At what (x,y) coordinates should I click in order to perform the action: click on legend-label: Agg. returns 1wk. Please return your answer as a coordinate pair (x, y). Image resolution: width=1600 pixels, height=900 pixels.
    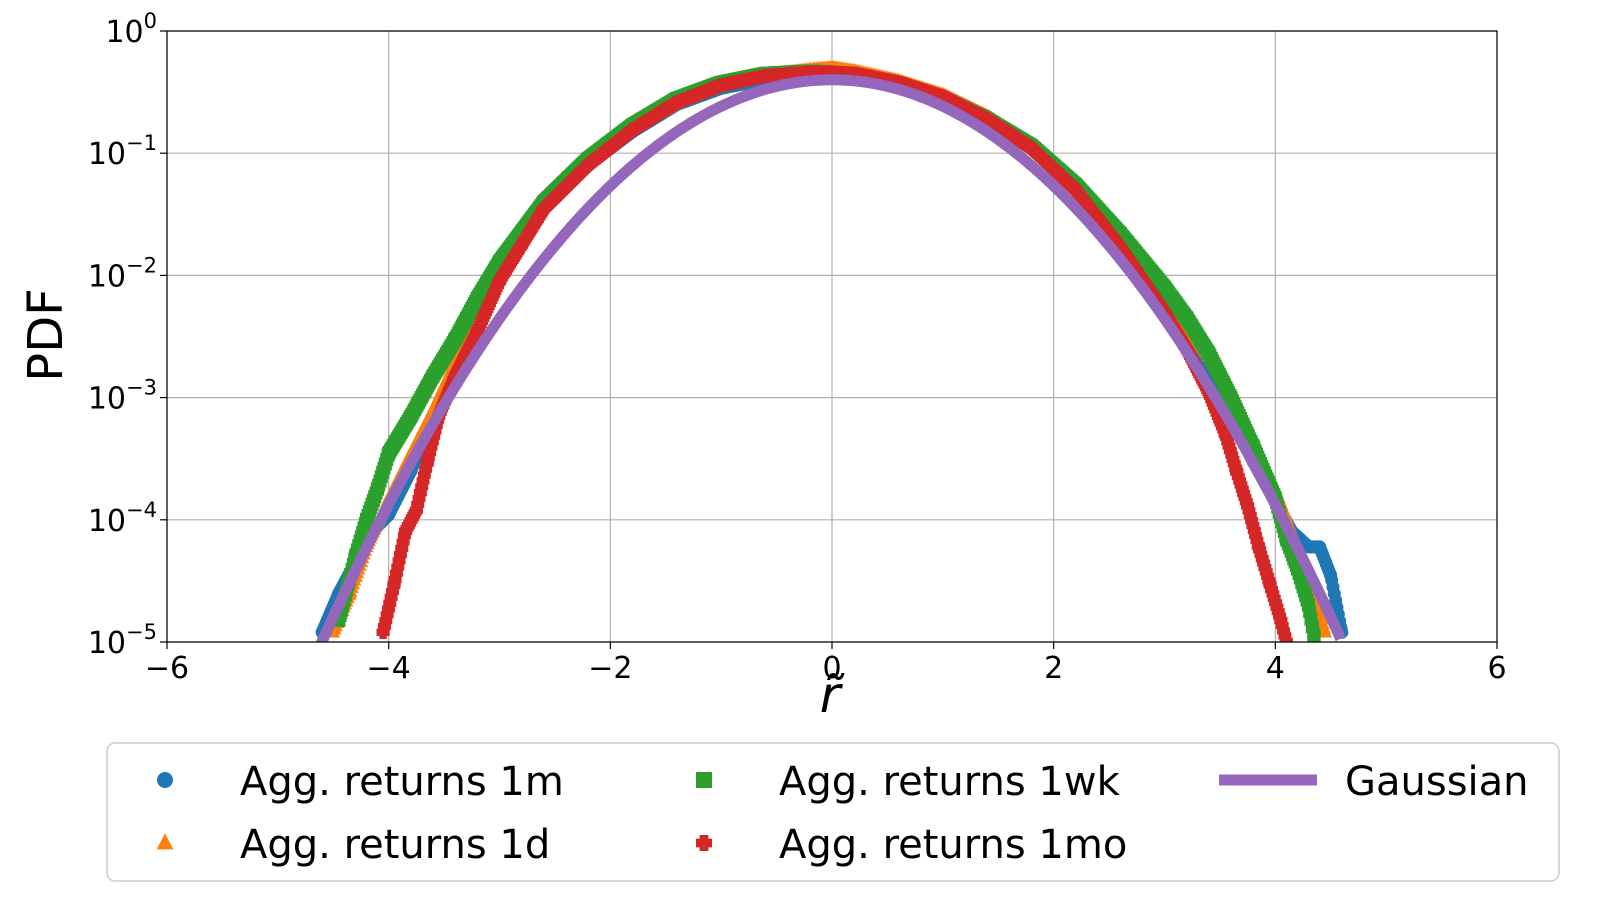
    Looking at the image, I should click on (950, 782).